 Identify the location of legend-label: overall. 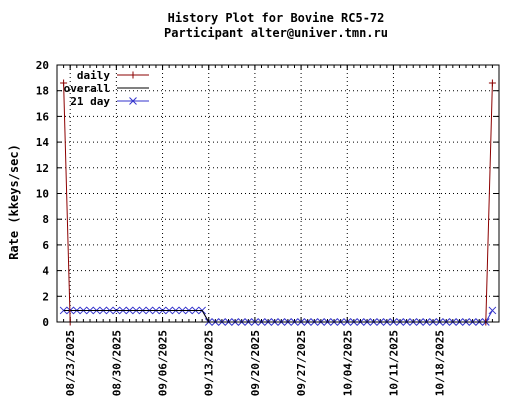
(87, 88).